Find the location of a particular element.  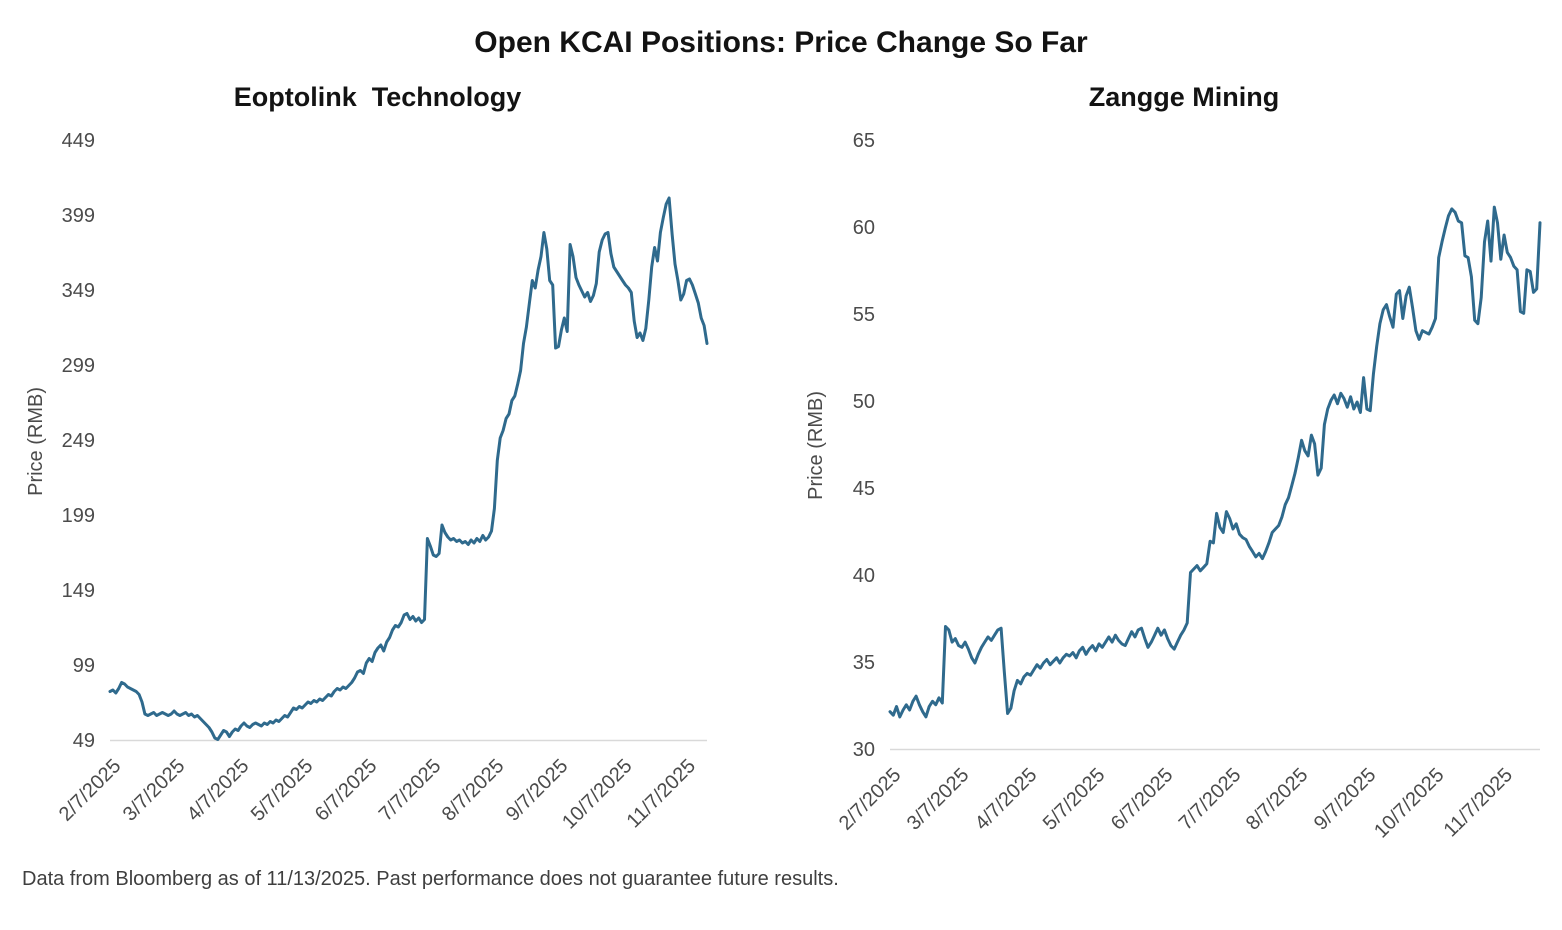

y-tick-label: 55 is located at coordinates (863, 315).